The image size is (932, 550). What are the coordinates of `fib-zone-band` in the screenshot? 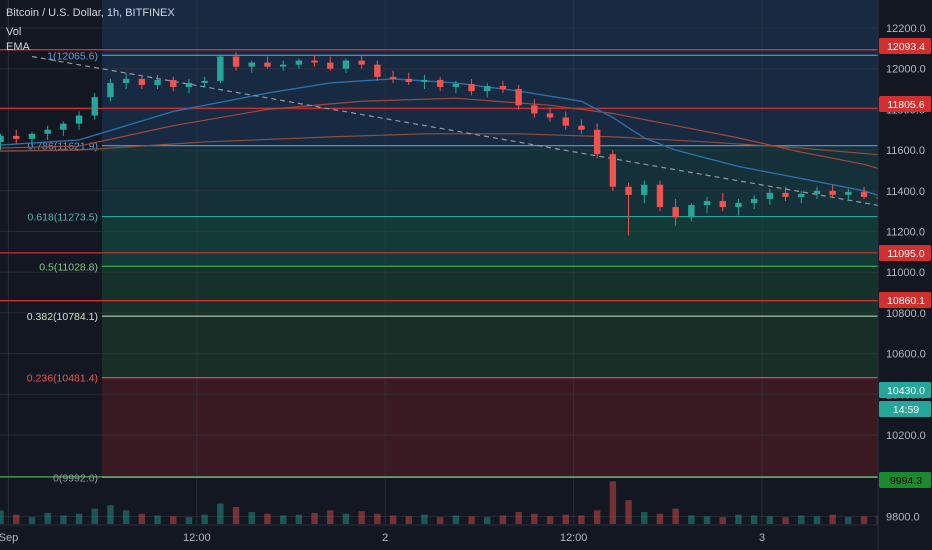 It's located at (490, 181).